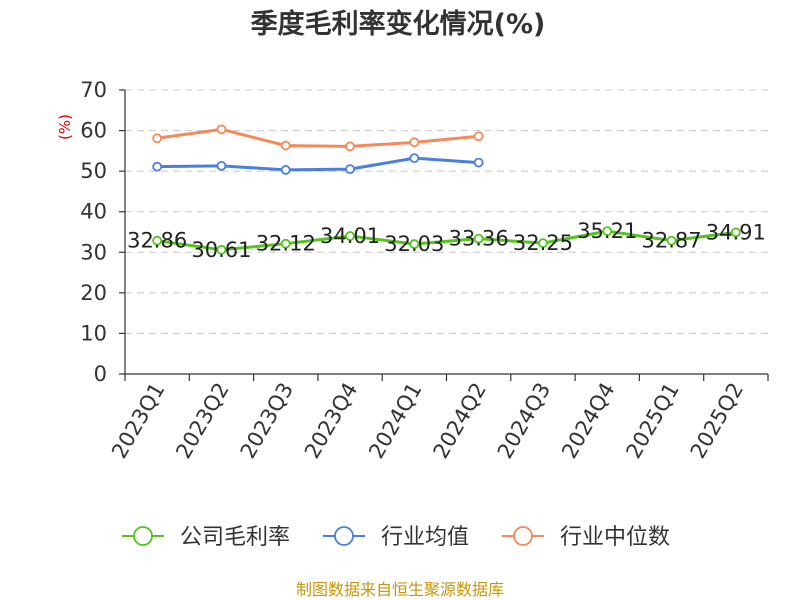  What do you see at coordinates (524, 421) in the screenshot?
I see `x-tick-label: 2024Q3` at bounding box center [524, 421].